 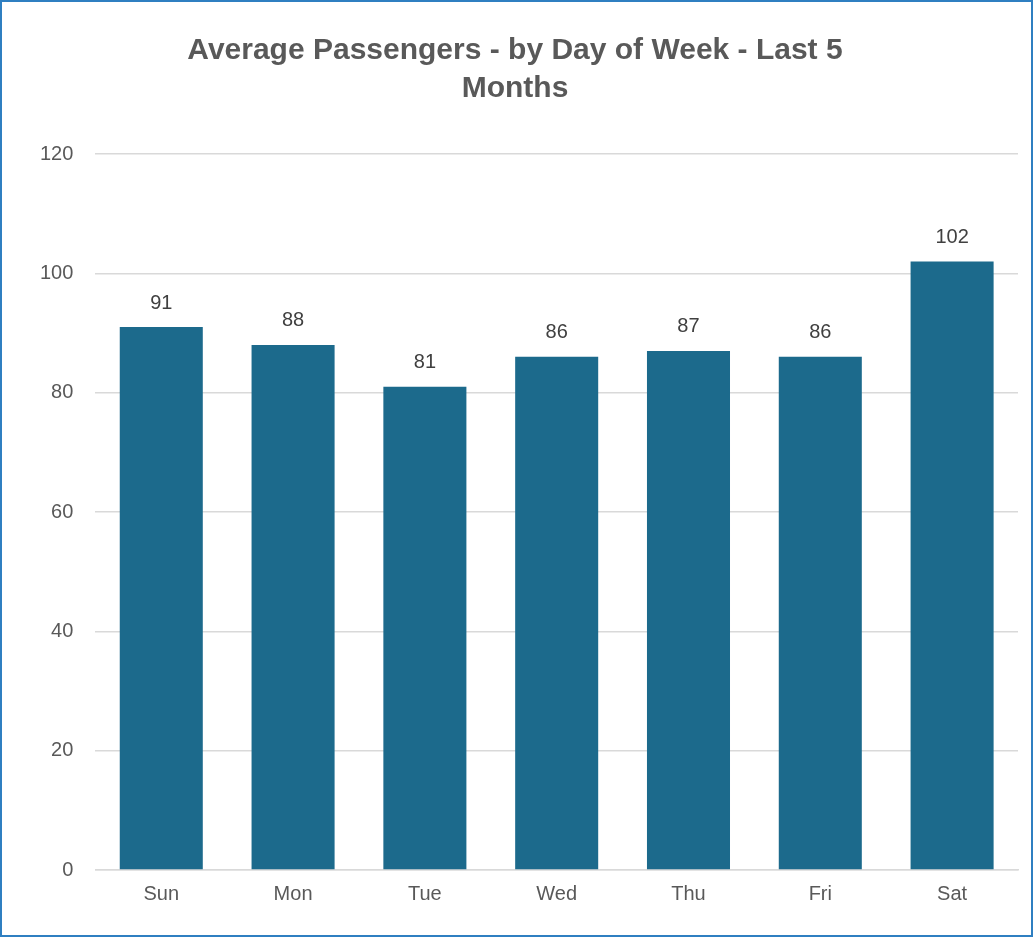 I want to click on y-tick-label: 120, so click(x=56, y=152).